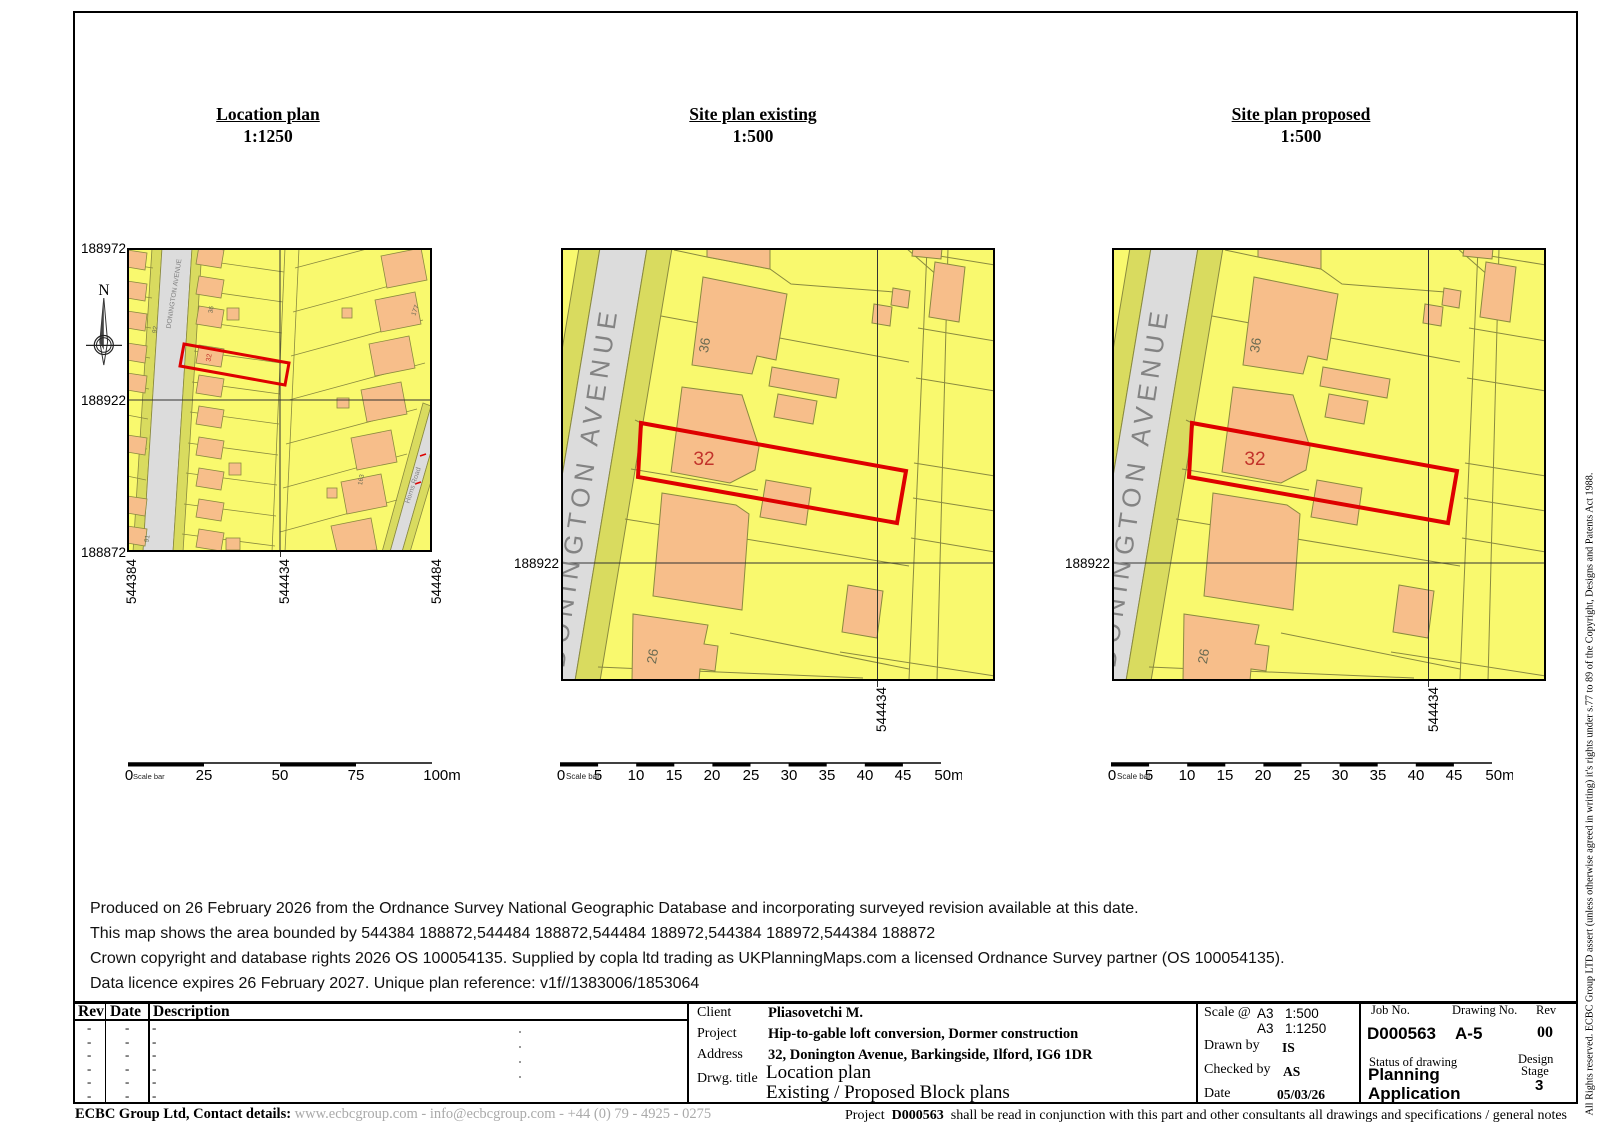  I want to click on svg-text: N, so click(103, 290).